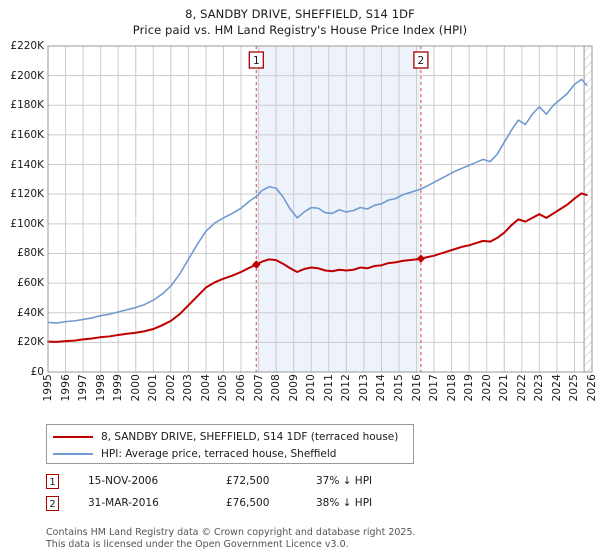  What do you see at coordinates (276, 388) in the screenshot?
I see `x-tick-label: 2008` at bounding box center [276, 388].